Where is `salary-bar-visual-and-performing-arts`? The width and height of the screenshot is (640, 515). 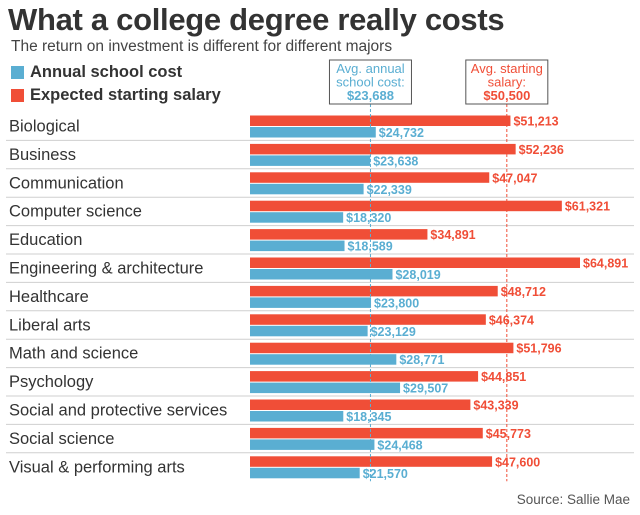 salary-bar-visual-and-performing-arts is located at coordinates (371, 461).